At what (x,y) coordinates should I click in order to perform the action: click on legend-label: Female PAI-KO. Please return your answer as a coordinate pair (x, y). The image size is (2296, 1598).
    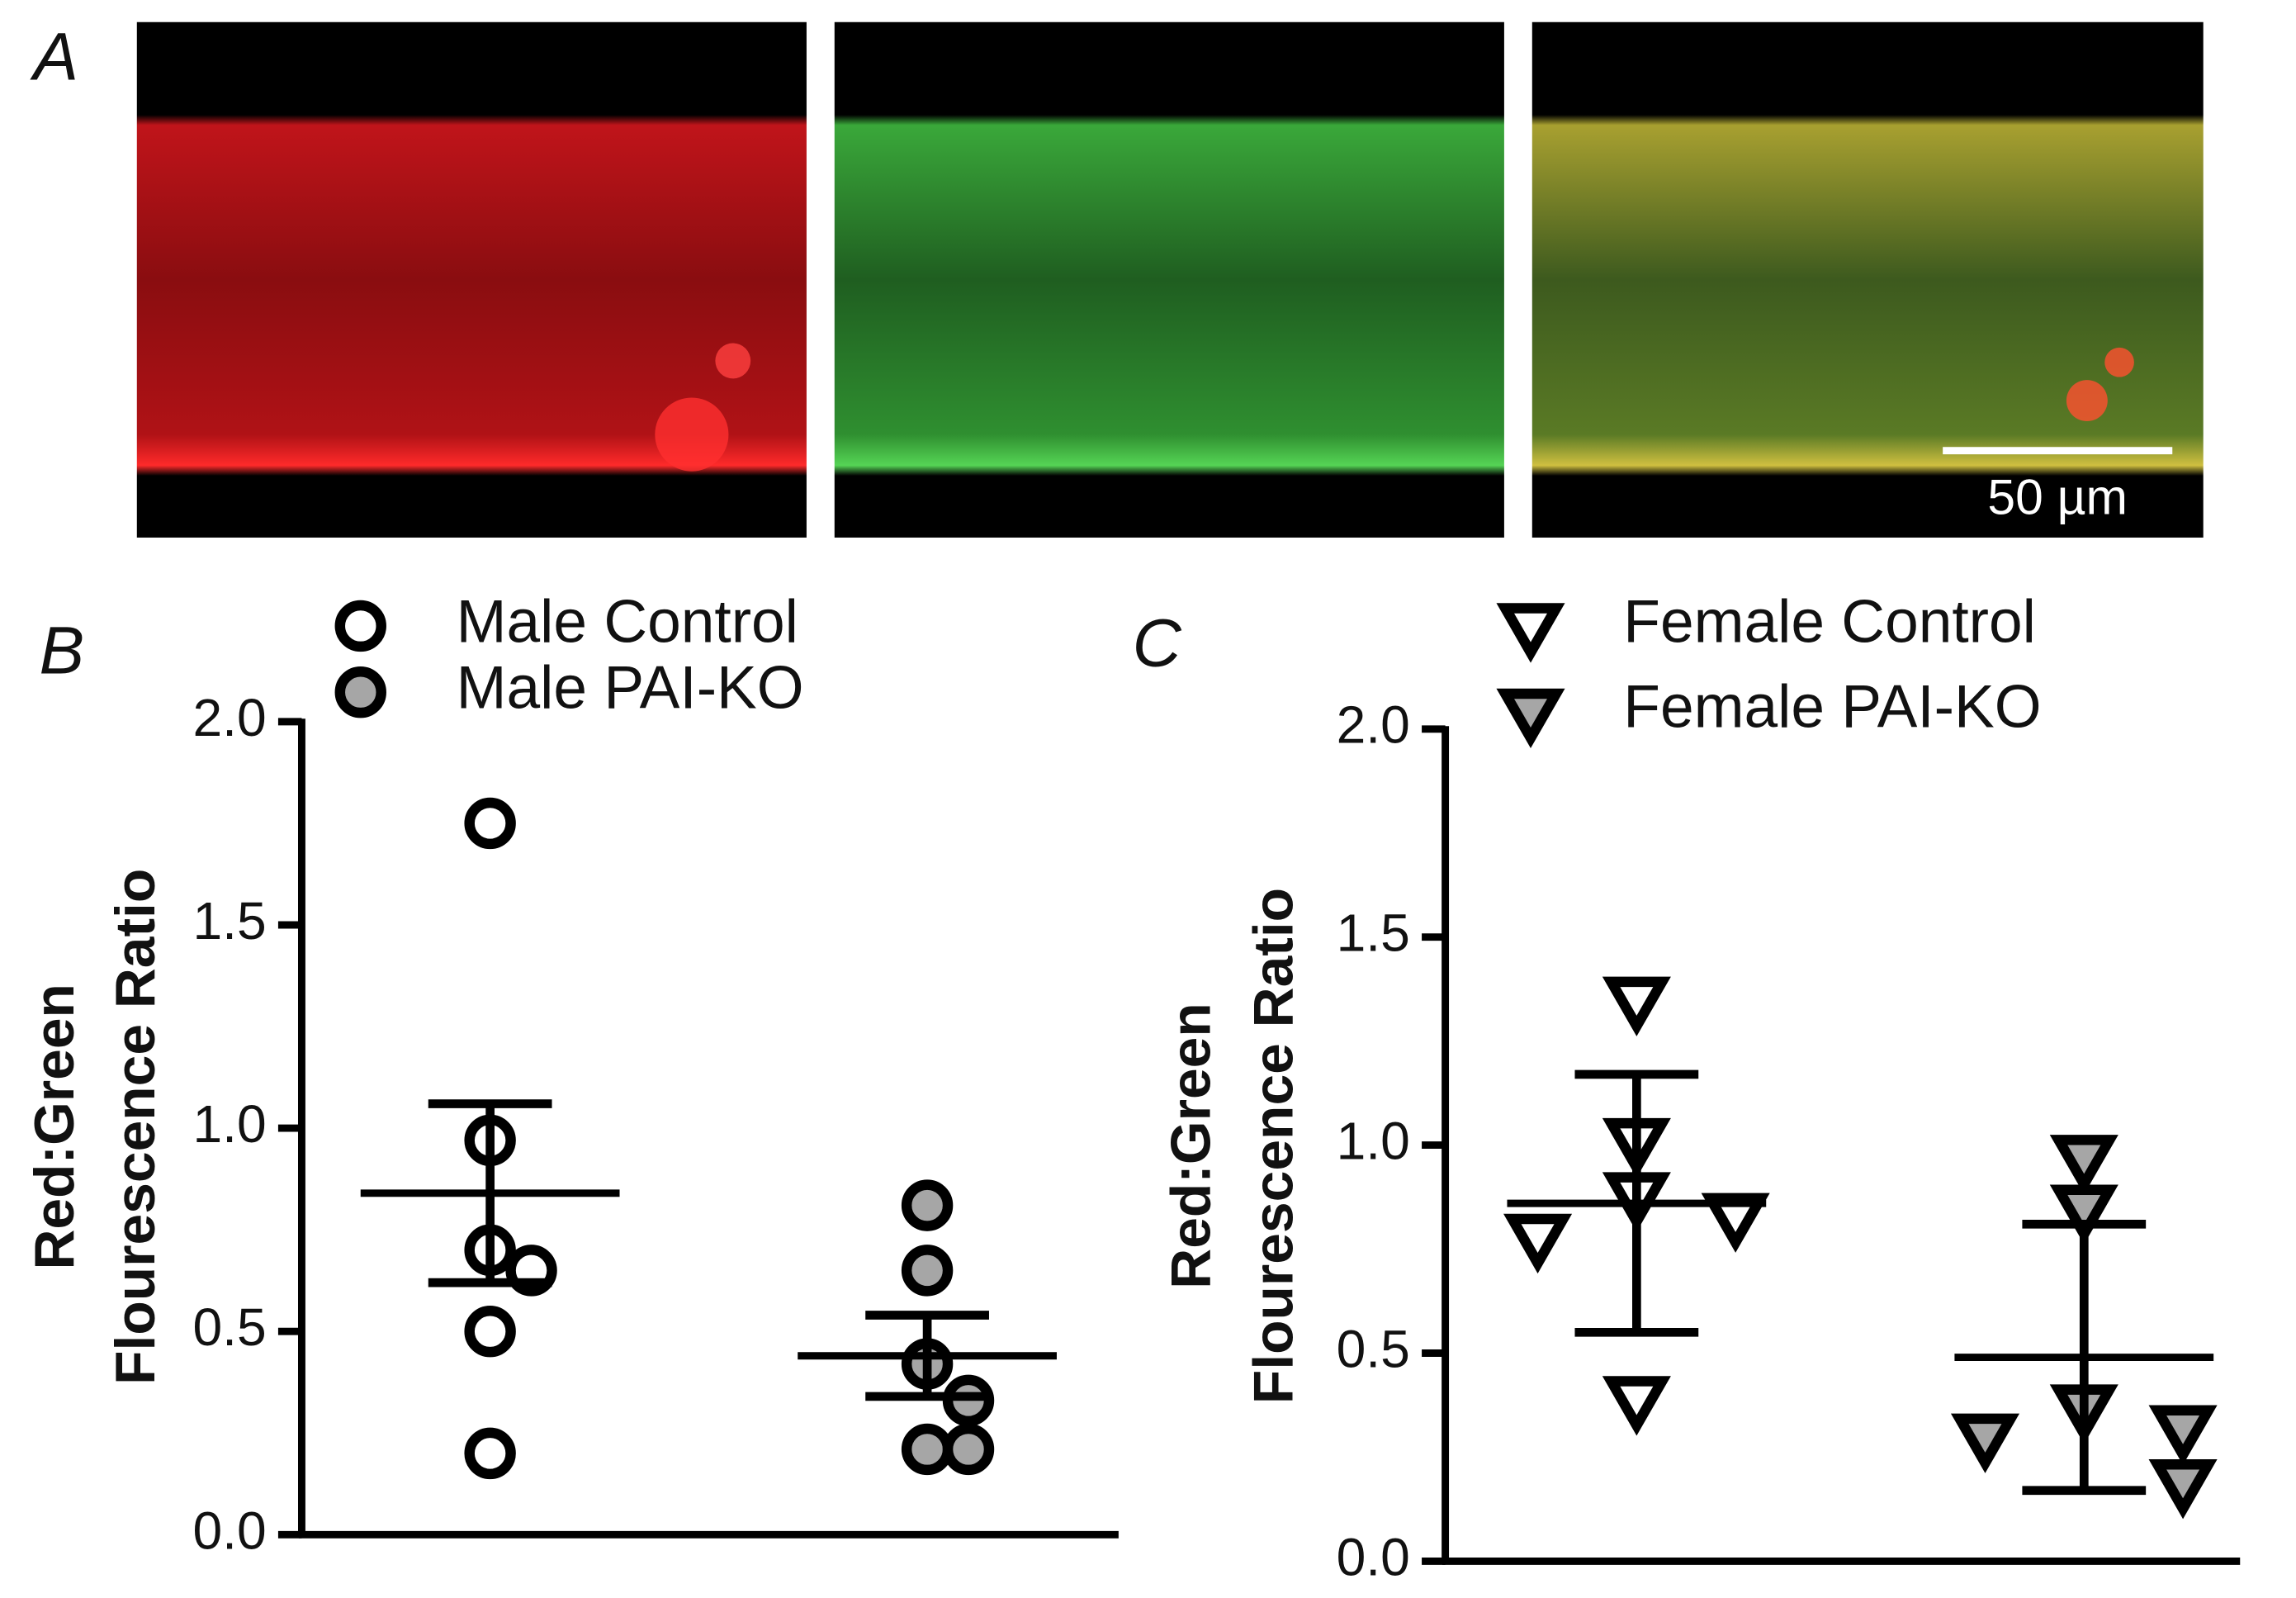
    Looking at the image, I should click on (1832, 707).